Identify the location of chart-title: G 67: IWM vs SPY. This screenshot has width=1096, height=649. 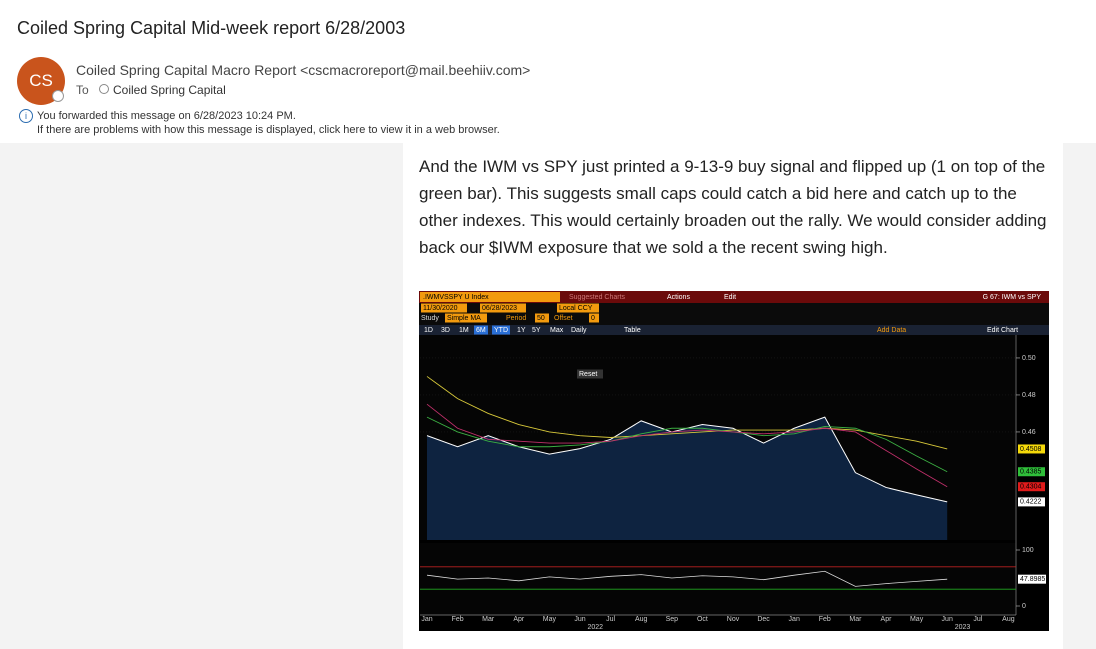
(1012, 297).